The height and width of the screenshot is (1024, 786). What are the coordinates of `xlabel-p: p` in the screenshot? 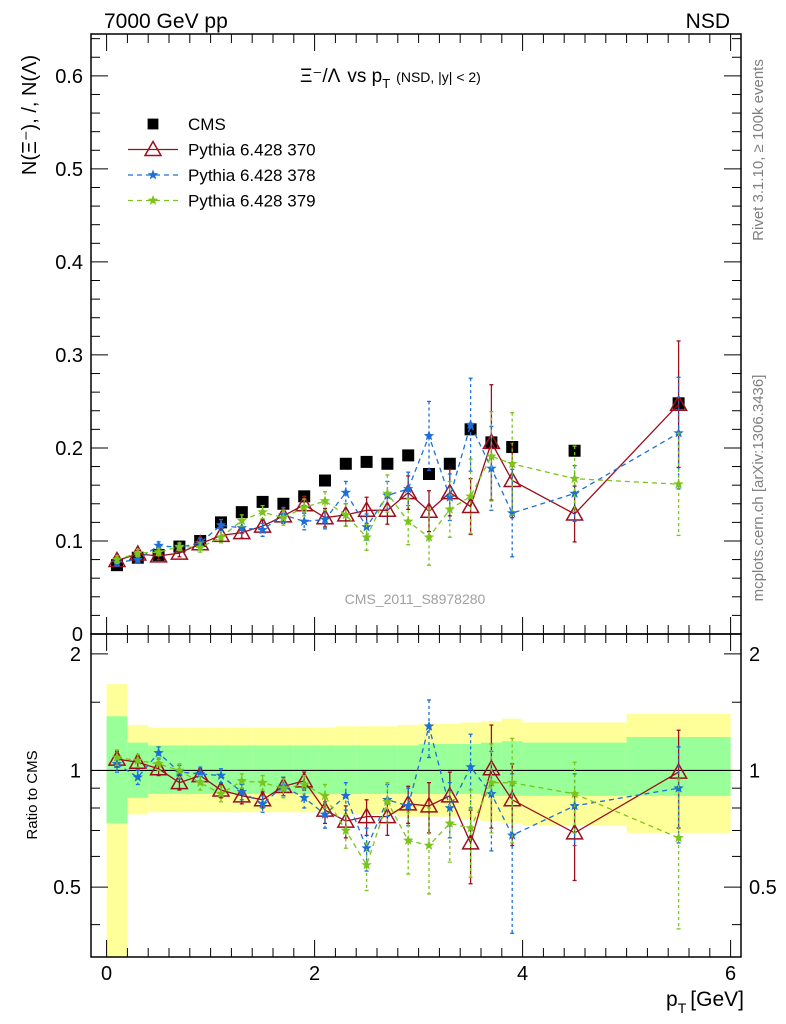 It's located at (672, 999).